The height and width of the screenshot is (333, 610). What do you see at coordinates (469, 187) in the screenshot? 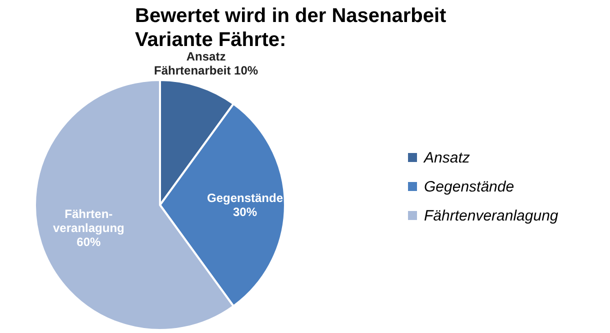
I see `legend-label: Gegenstände` at bounding box center [469, 187].